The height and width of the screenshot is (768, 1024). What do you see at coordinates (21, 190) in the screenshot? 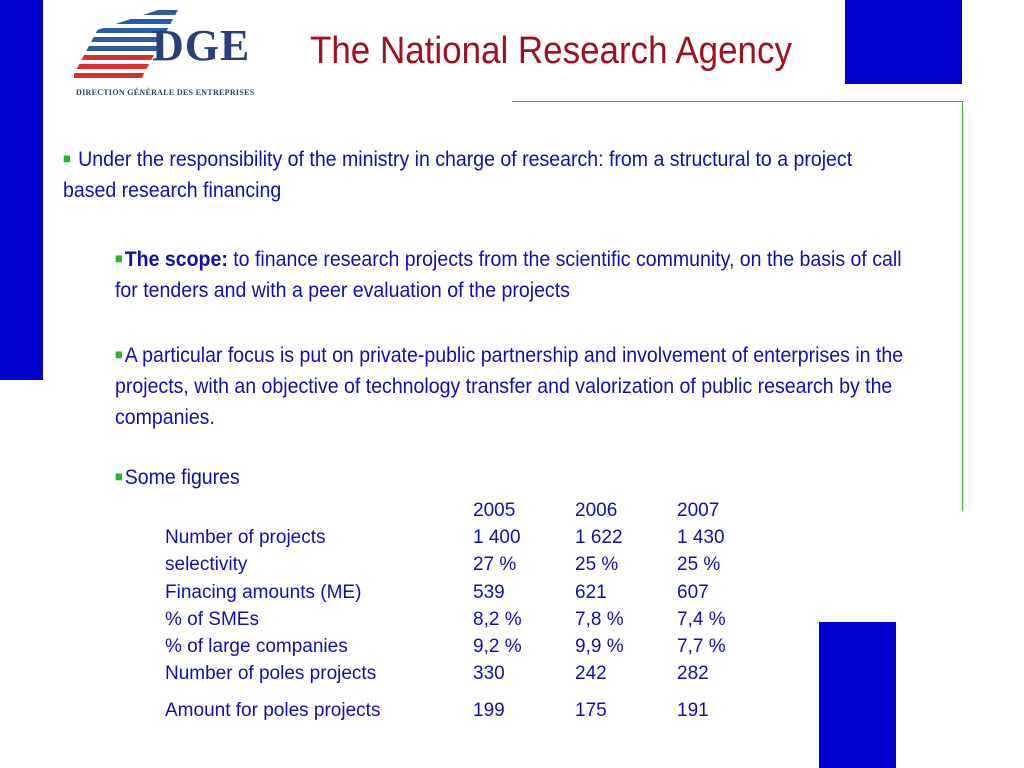
I see `left-blue-bar` at bounding box center [21, 190].